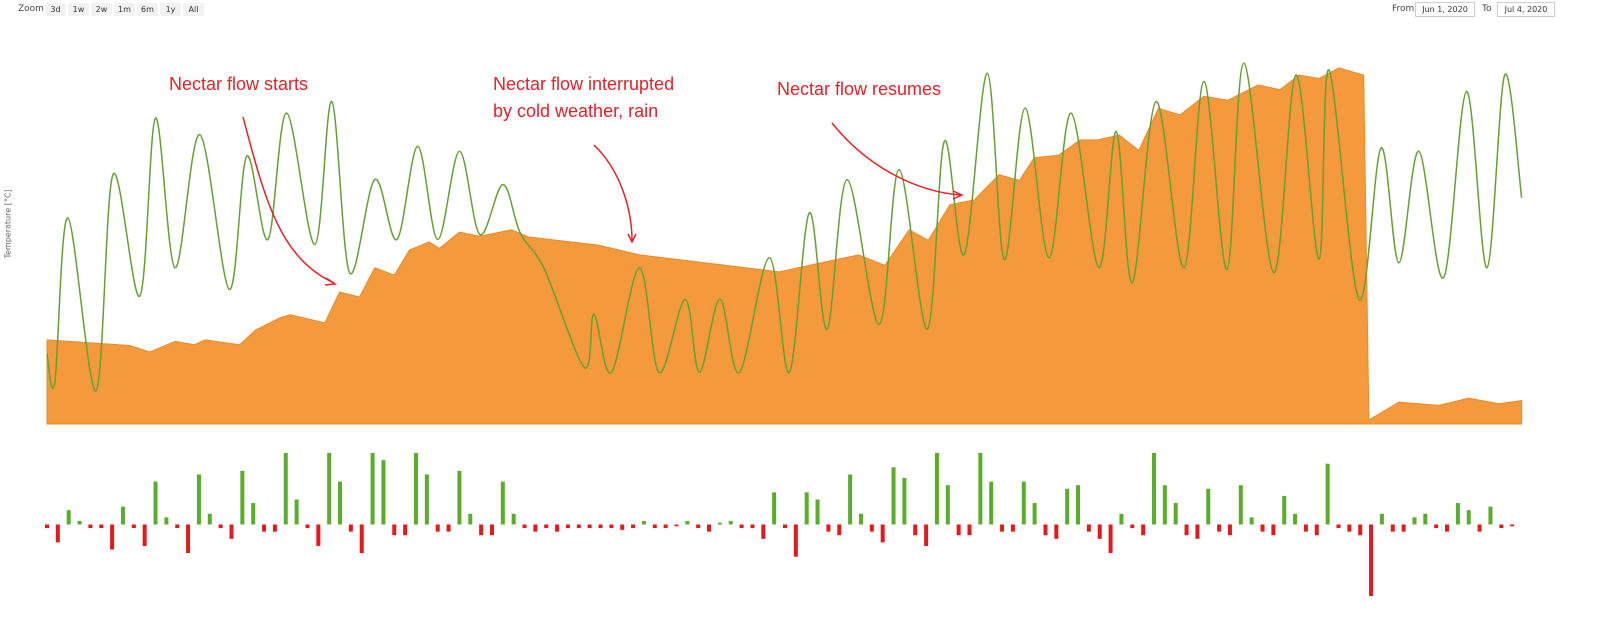  I want to click on to-label: To, so click(1487, 9).